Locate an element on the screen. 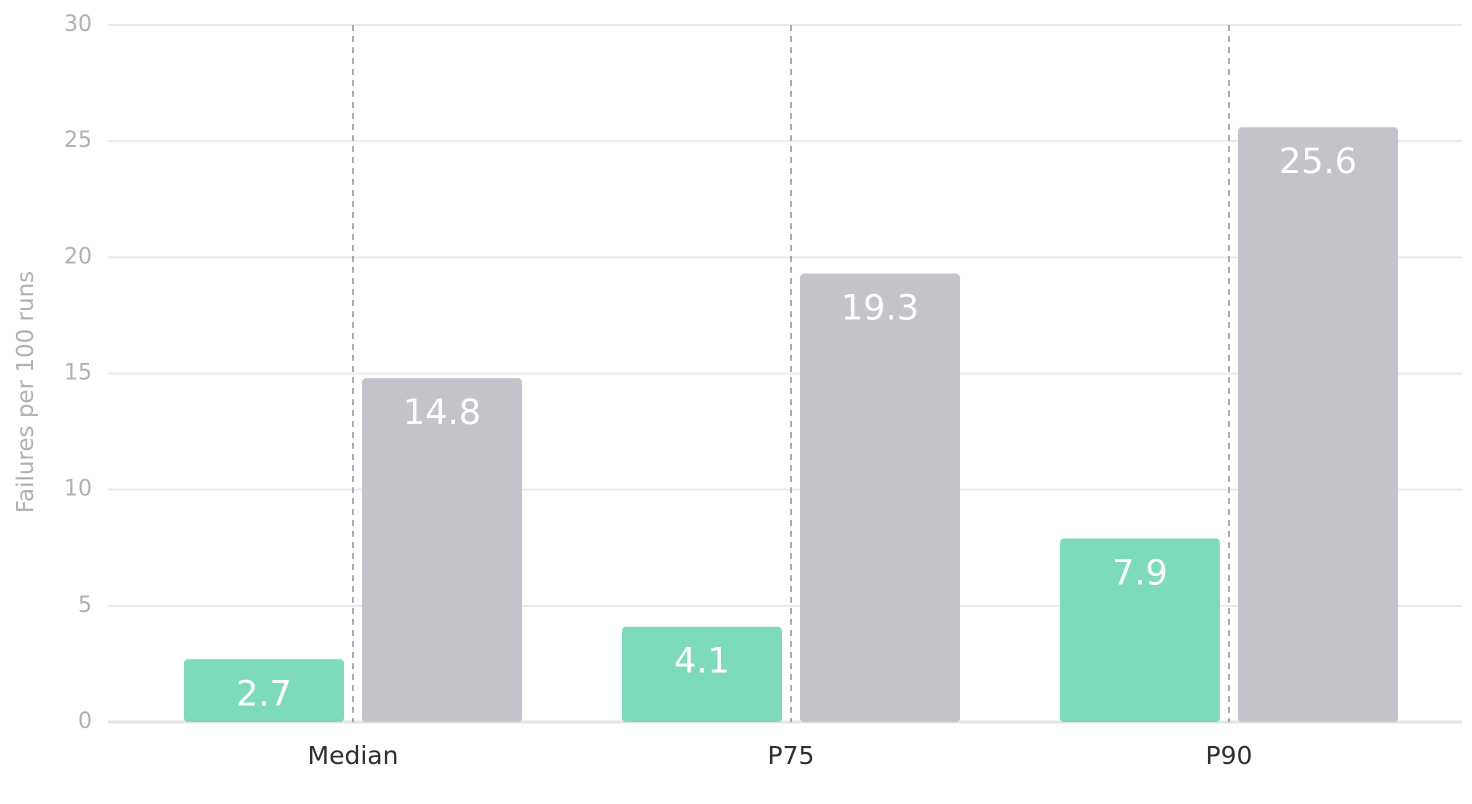 The width and height of the screenshot is (1472, 804). x-axis-ticks: Median P75 P90 is located at coordinates (780, 755).